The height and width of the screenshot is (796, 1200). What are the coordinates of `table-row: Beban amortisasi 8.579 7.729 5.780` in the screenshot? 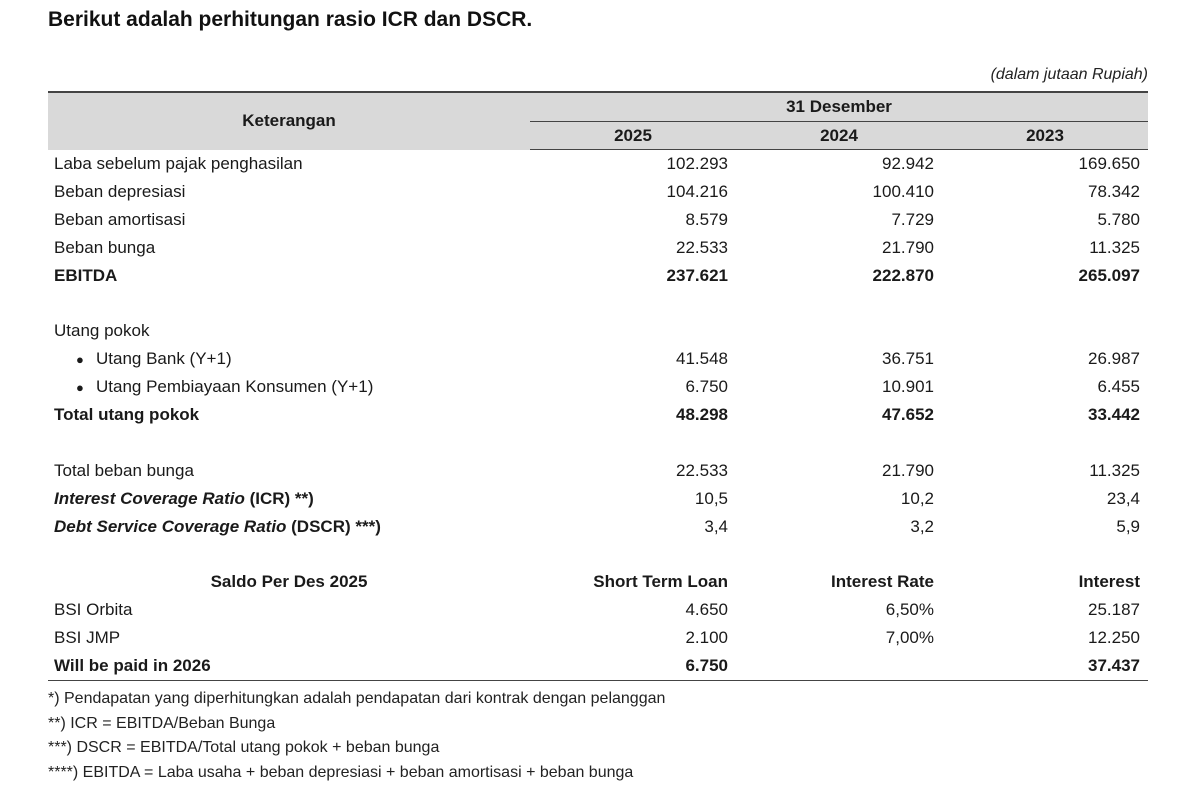 It's located at (598, 220).